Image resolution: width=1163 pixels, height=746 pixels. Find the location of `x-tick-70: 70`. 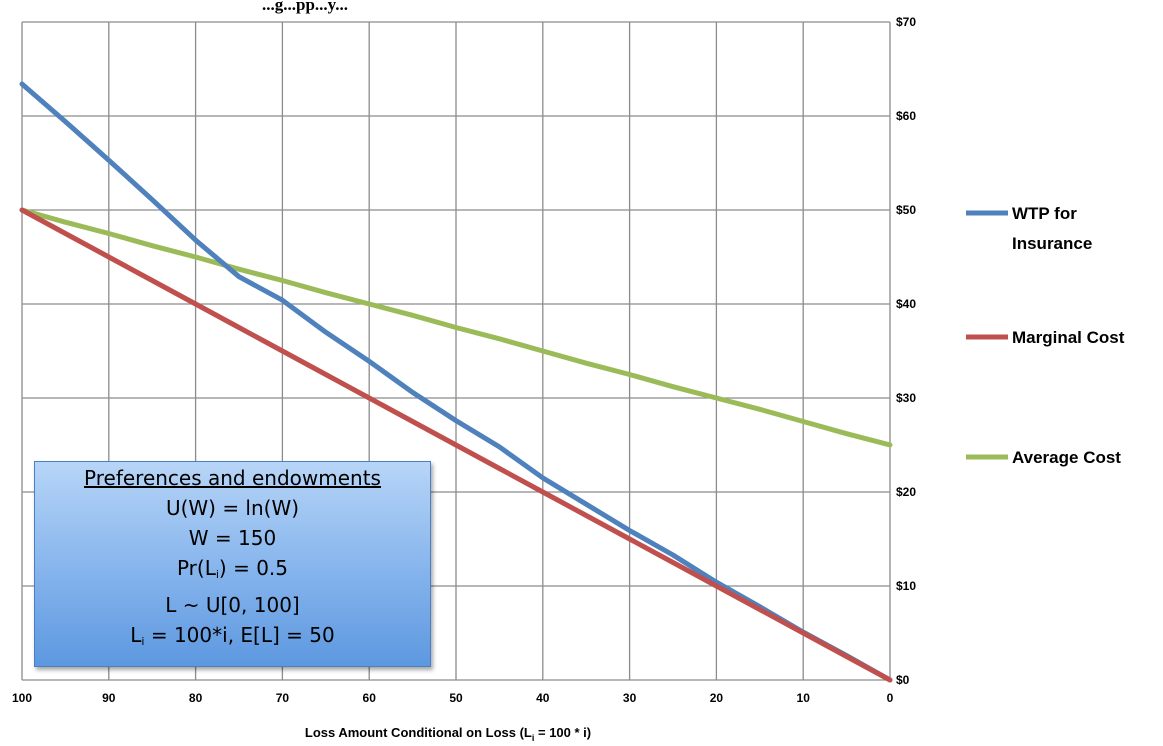

x-tick-70: 70 is located at coordinates (283, 698).